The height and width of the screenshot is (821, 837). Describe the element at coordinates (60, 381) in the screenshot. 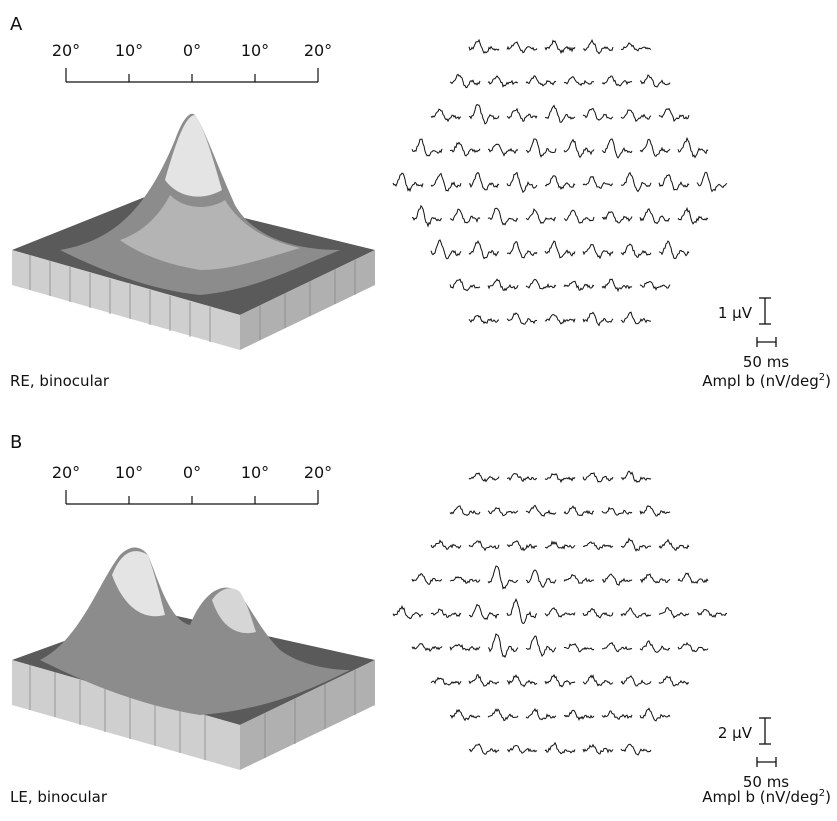

I see `eye-label: RE, binocular` at that location.